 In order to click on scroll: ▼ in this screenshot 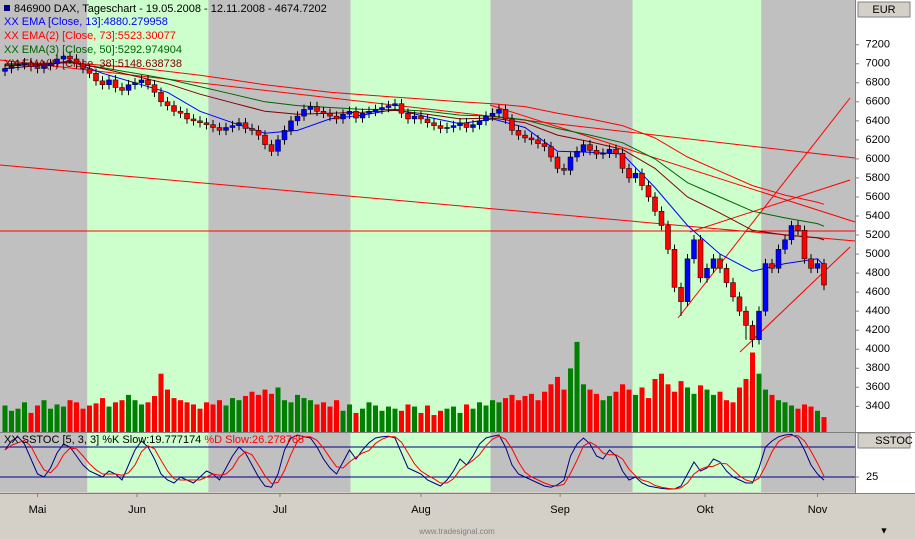, I will do `click(884, 530)`.